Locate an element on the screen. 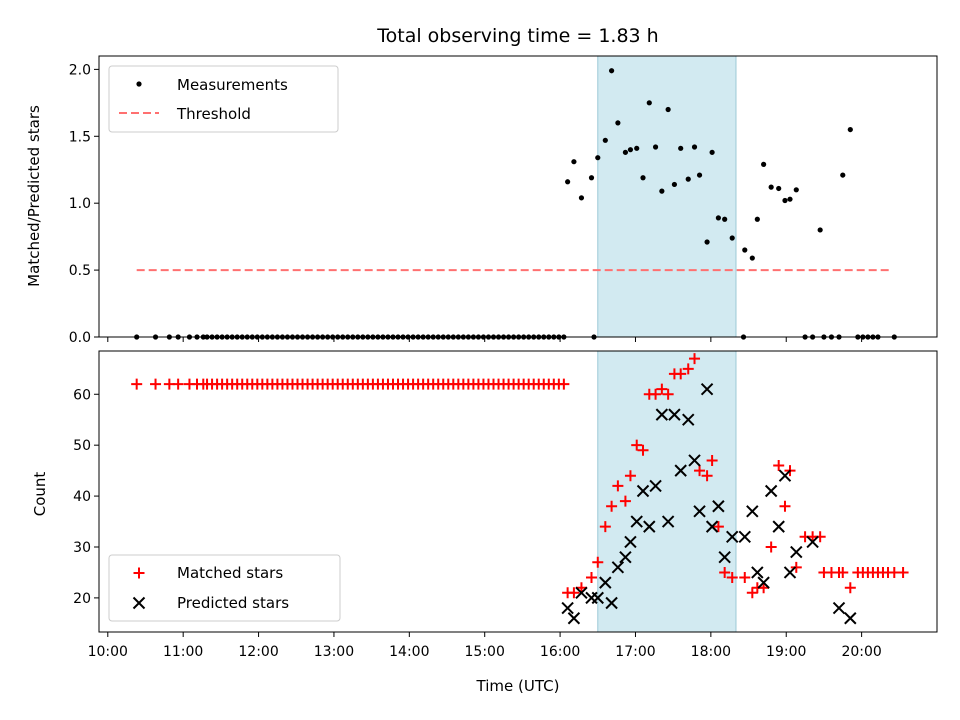 This screenshot has width=960, height=720. top-y-tick-label: 2.0 is located at coordinates (80, 70).